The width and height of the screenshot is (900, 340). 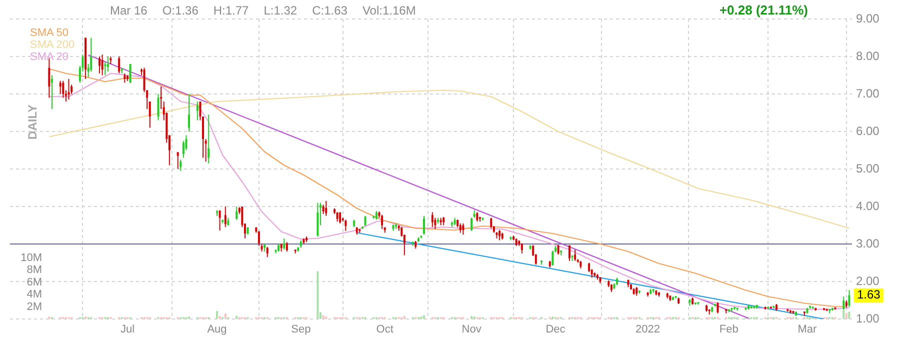 What do you see at coordinates (868, 55) in the screenshot?
I see `y-tick-label: 8.00` at bounding box center [868, 55].